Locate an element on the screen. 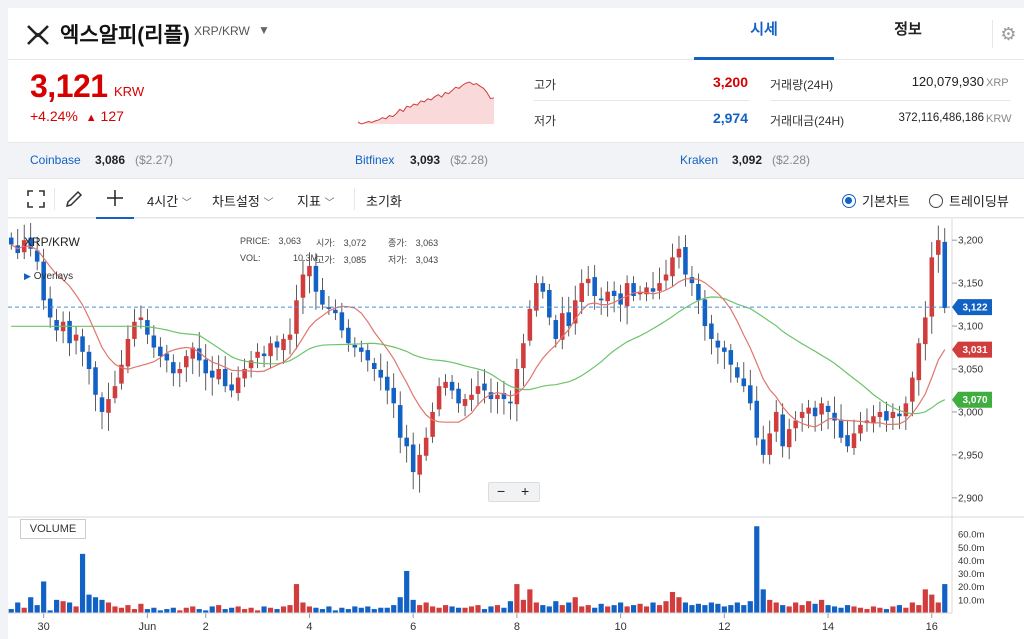  pencil-icon is located at coordinates (74, 199).